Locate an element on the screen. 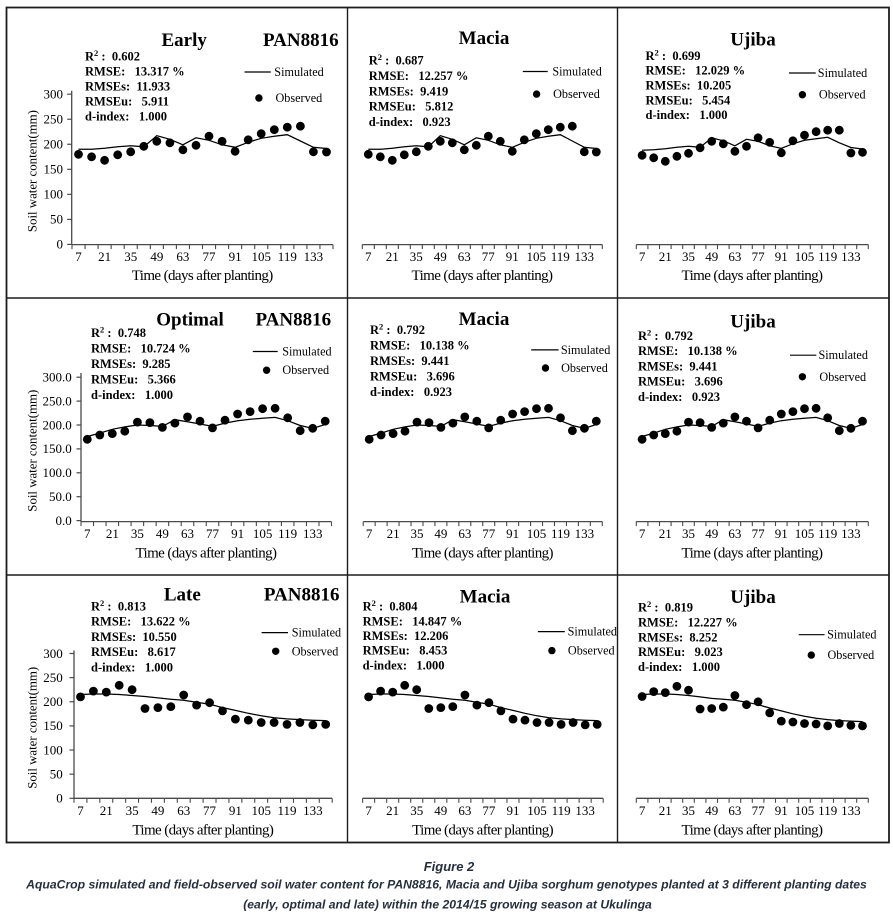 The width and height of the screenshot is (893, 920). svg-text: 300.0 is located at coordinates (56, 377).